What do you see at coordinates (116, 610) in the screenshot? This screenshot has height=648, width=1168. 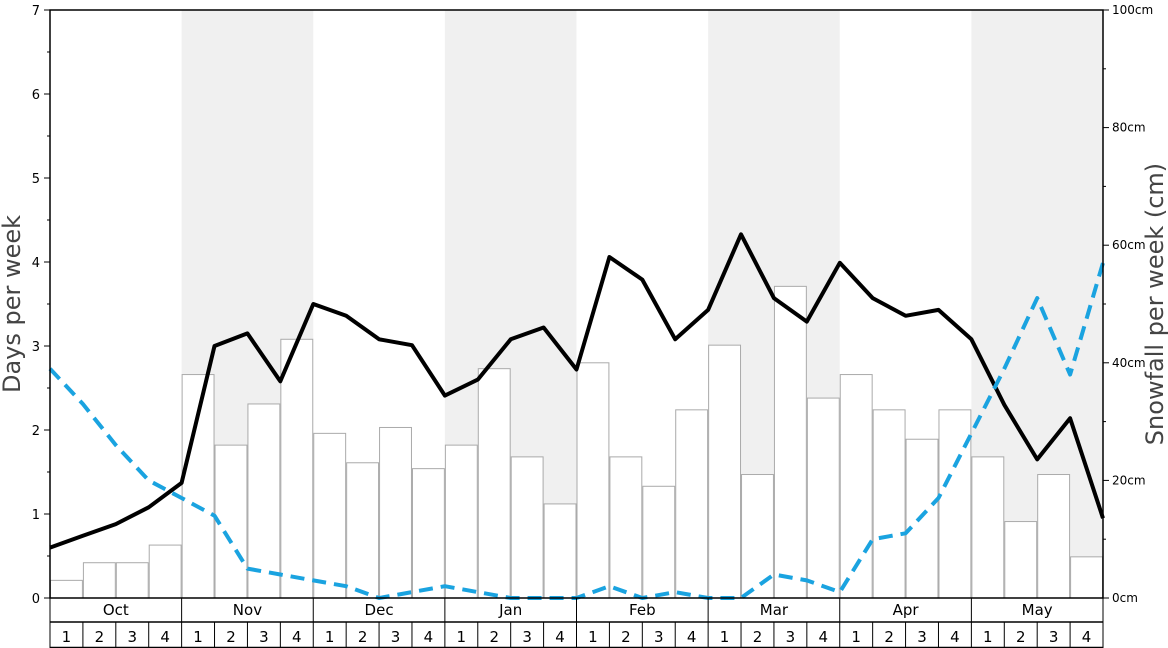 I see `month-label: Oct` at bounding box center [116, 610].